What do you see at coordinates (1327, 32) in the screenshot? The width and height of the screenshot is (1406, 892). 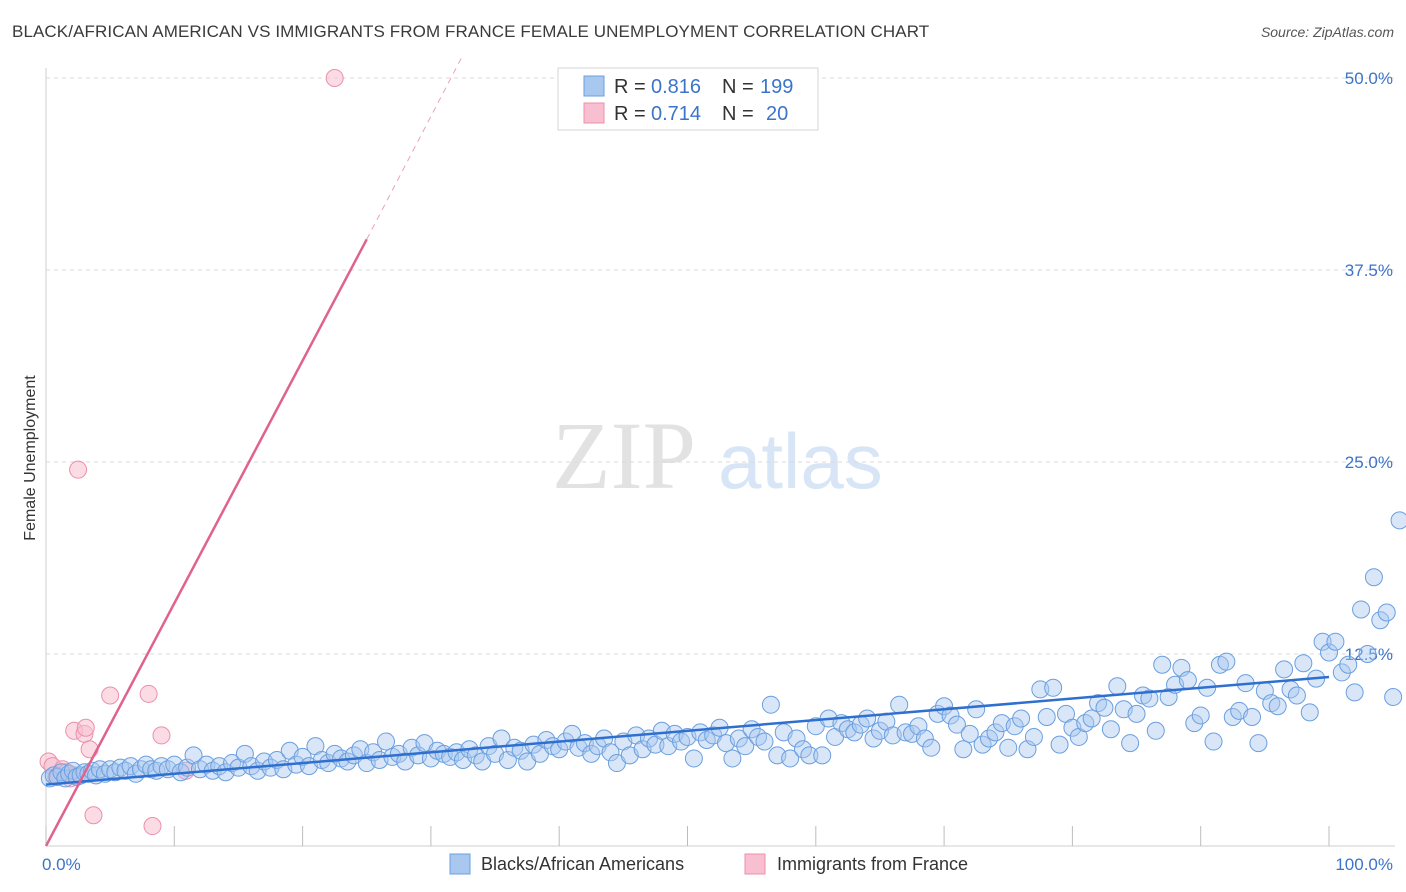 I see `source-credit: Source: ZipAtlas.com` at bounding box center [1327, 32].